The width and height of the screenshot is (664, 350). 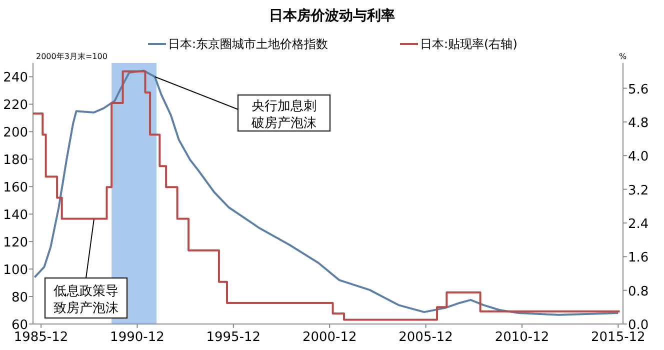 What do you see at coordinates (638, 258) in the screenshot?
I see `y2-tick-label: 1.6` at bounding box center [638, 258].